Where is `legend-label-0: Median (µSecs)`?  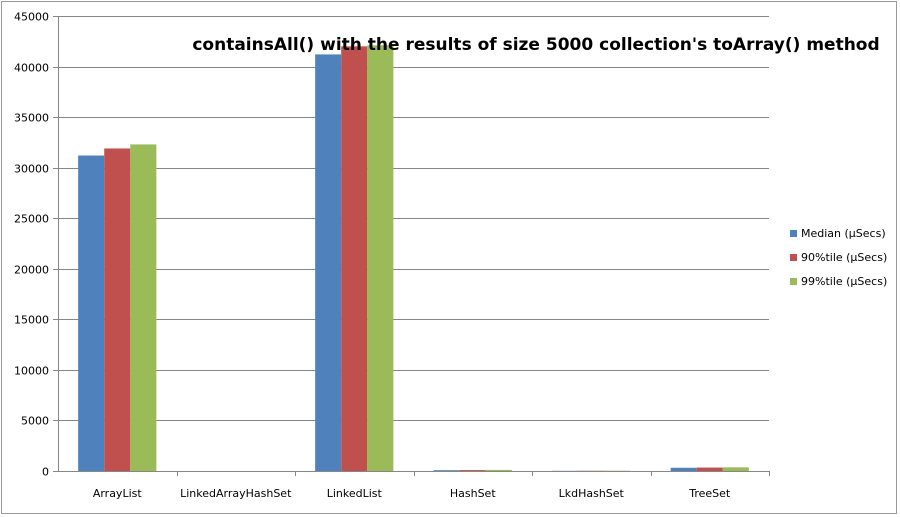 legend-label-0: Median (µSecs) is located at coordinates (843, 233).